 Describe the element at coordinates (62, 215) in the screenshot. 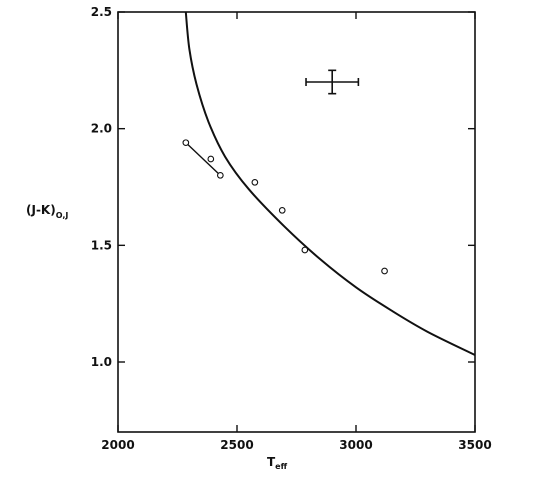

I see `y-axis-title-subscript: O,J` at that location.